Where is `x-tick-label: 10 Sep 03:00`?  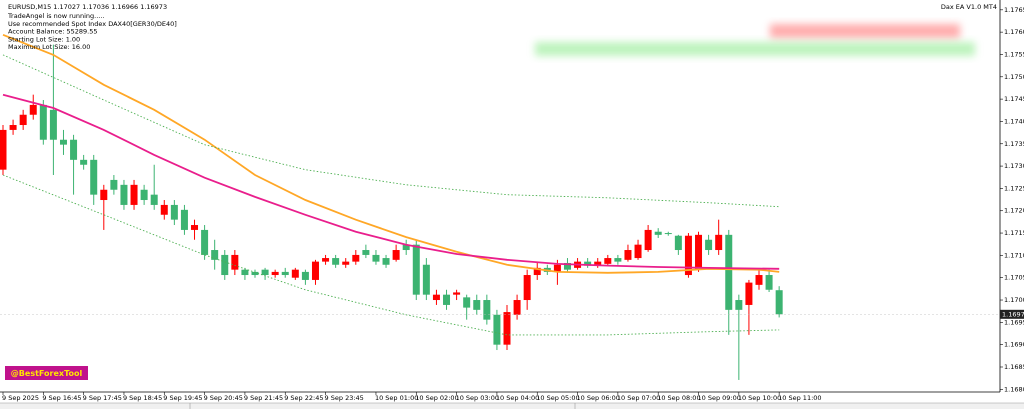
x-tick-label: 10 Sep 03:00 is located at coordinates (477, 398).